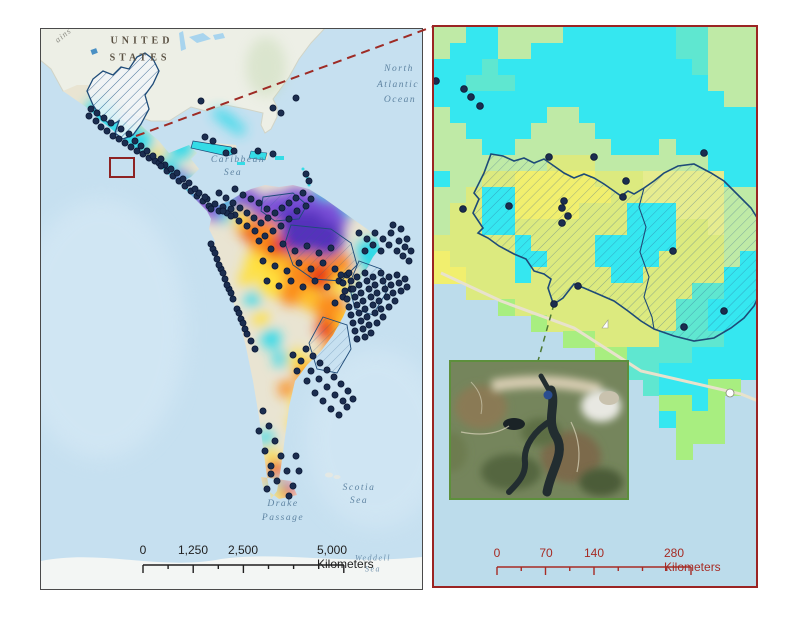 This screenshot has width=800, height=618. I want to click on island-falklands, so click(329, 475).